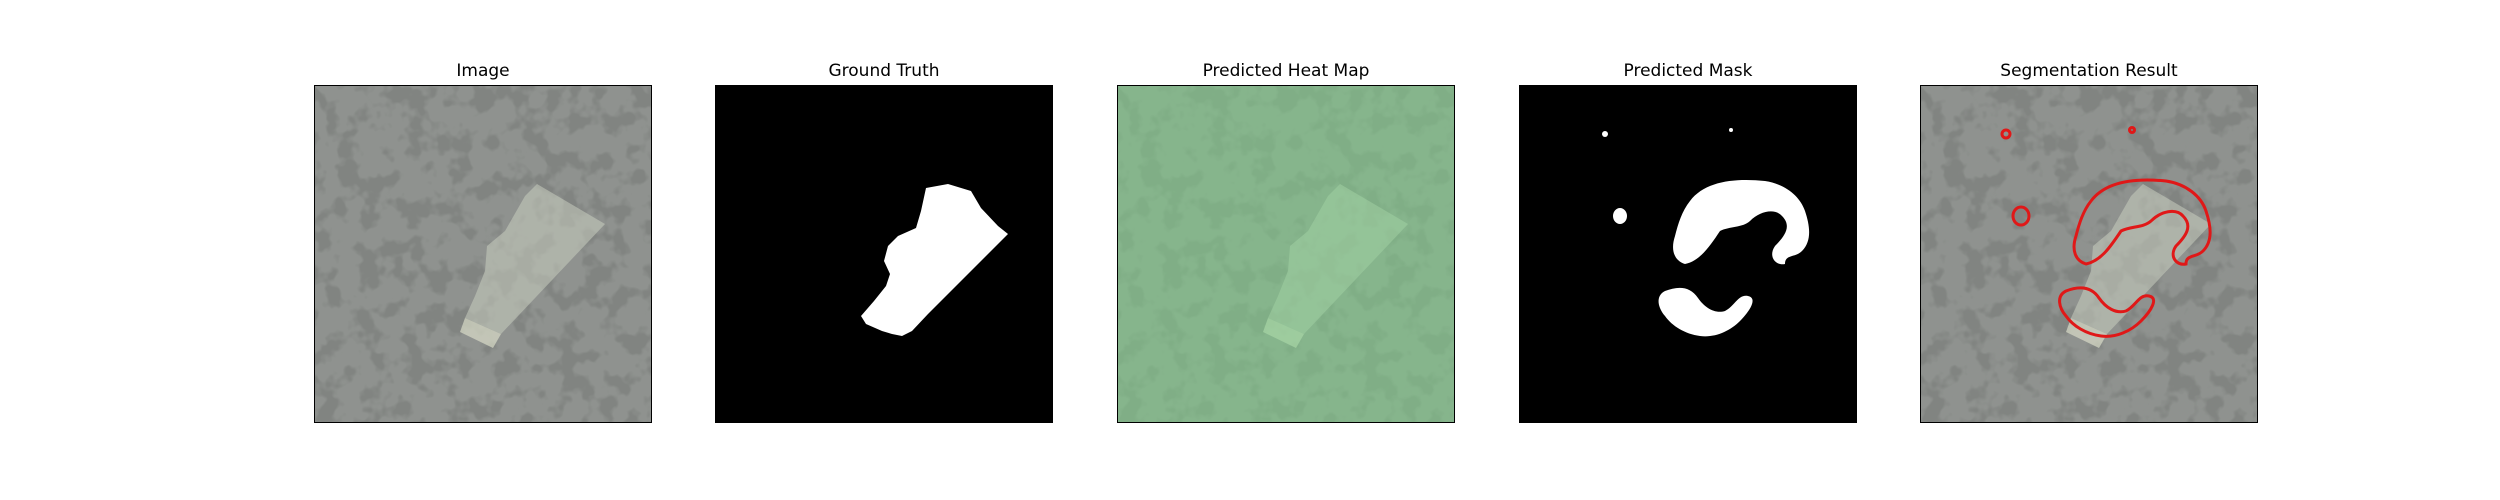  I want to click on panel-title: Predicted Heat Map, so click(1286, 71).